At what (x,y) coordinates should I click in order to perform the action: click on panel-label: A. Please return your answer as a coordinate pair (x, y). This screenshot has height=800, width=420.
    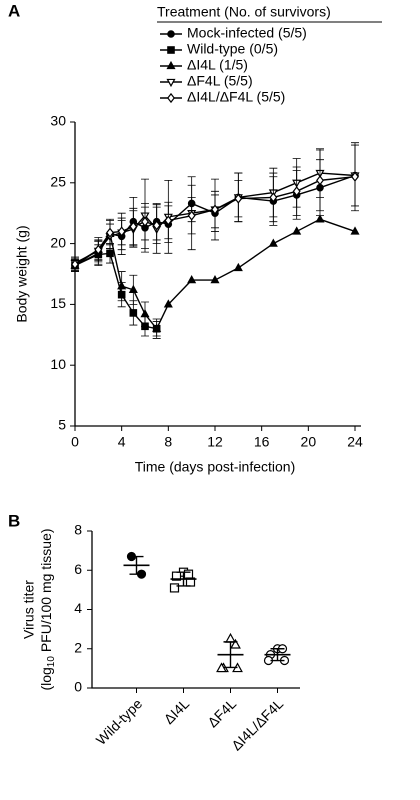
    Looking at the image, I should click on (14, 10).